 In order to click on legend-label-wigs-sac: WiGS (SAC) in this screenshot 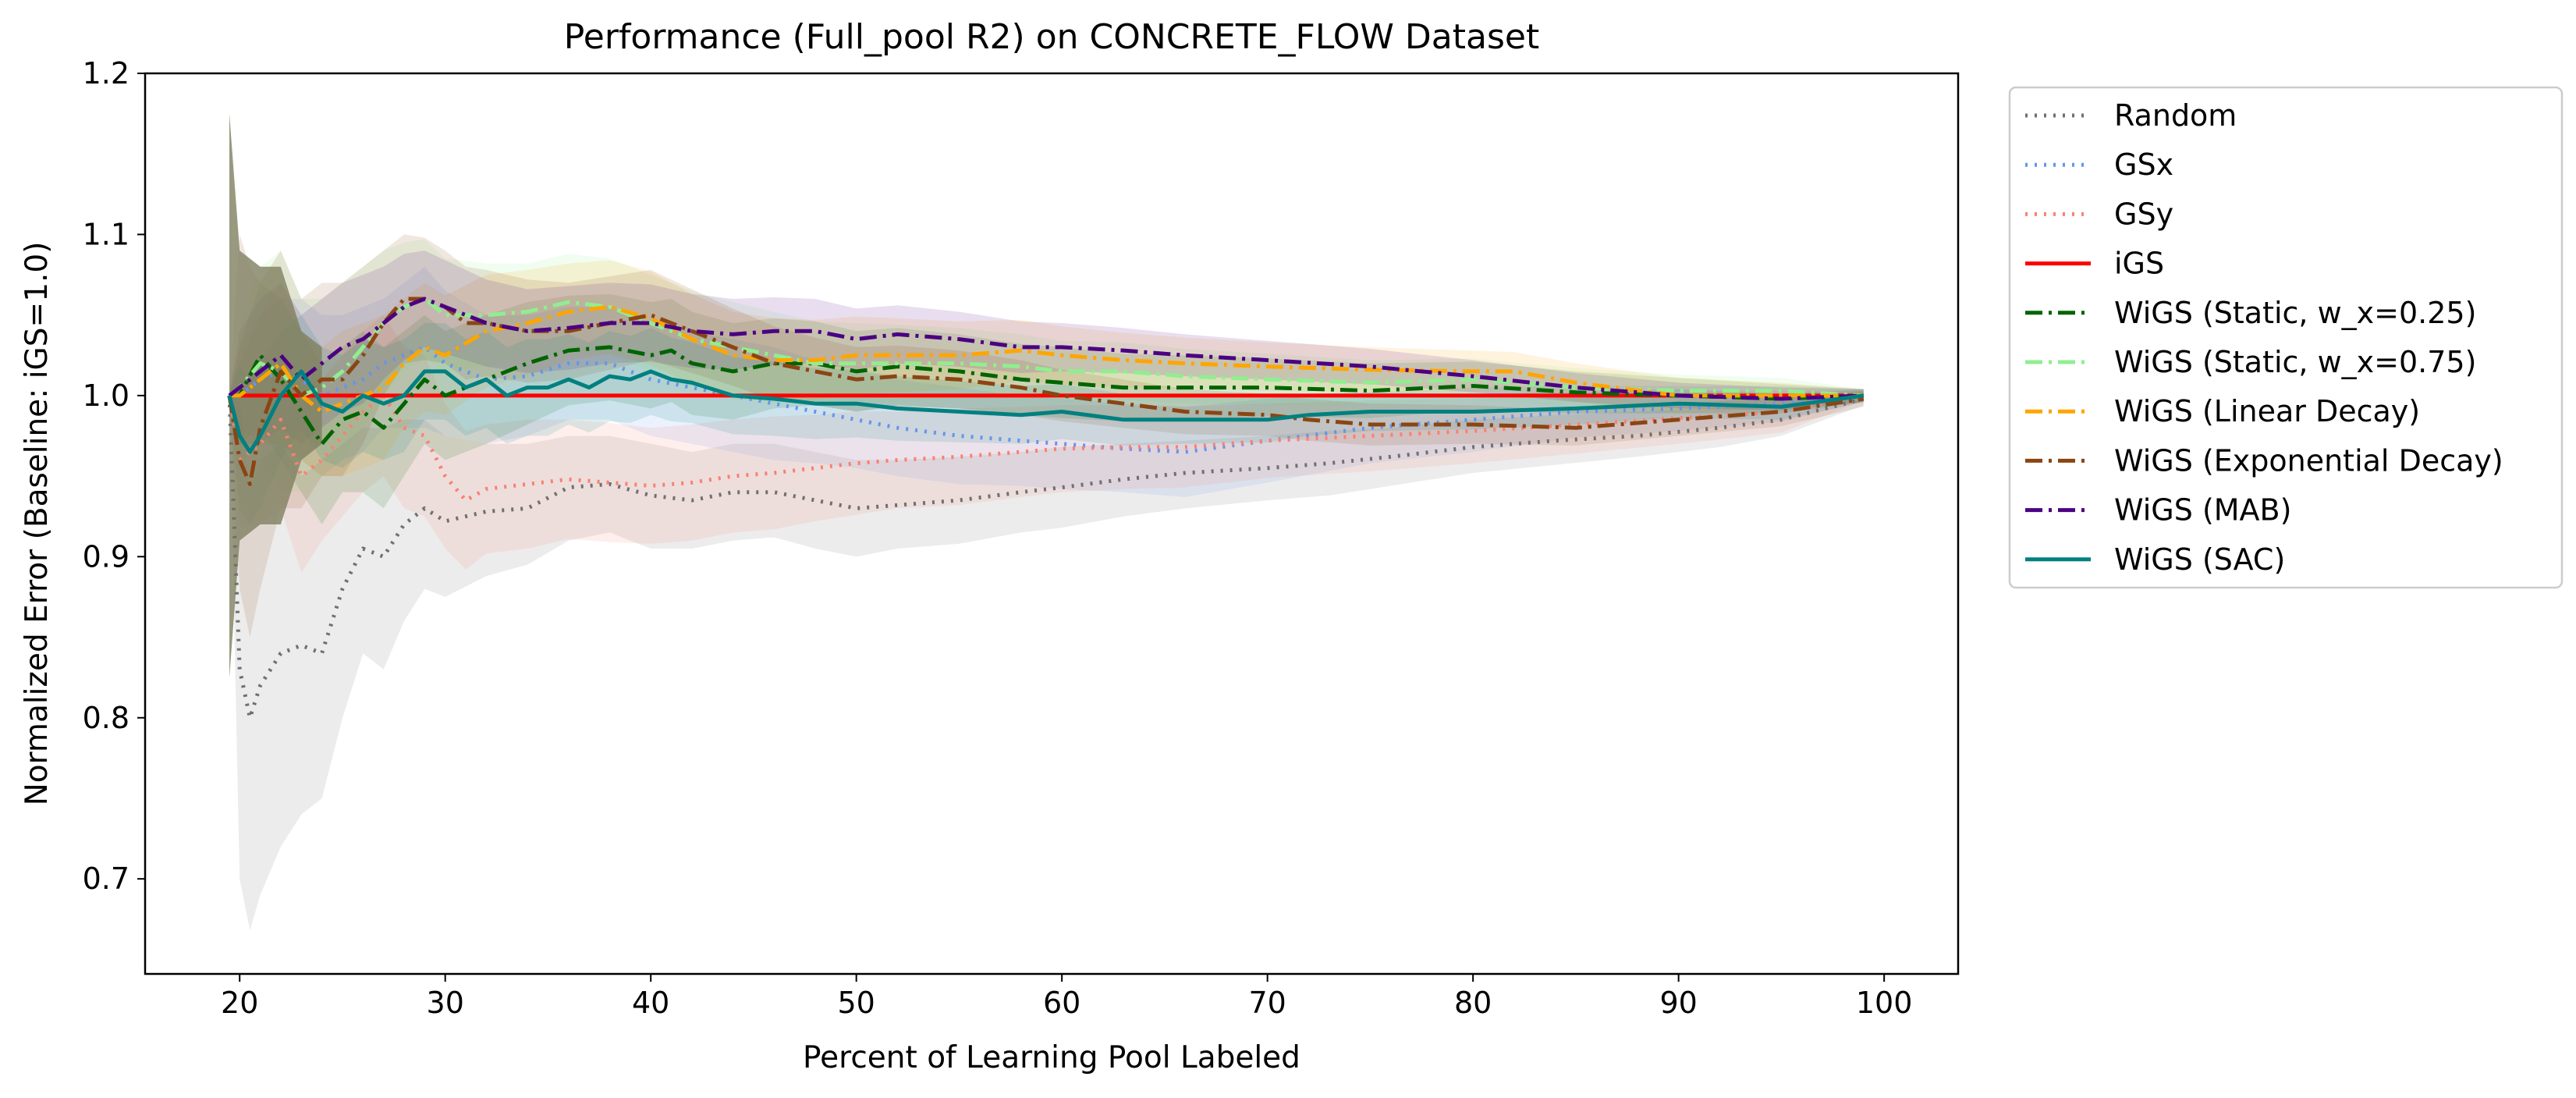, I will do `click(2199, 559)`.